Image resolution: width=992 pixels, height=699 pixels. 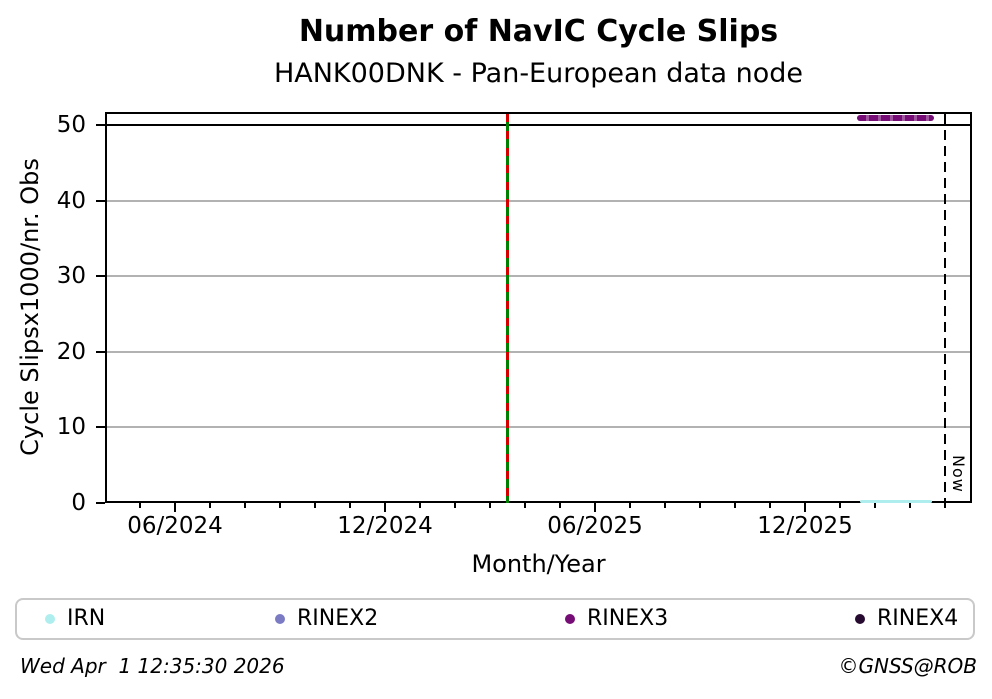 I want to click on legend-item-rinex3: RINEX3, so click(x=616, y=619).